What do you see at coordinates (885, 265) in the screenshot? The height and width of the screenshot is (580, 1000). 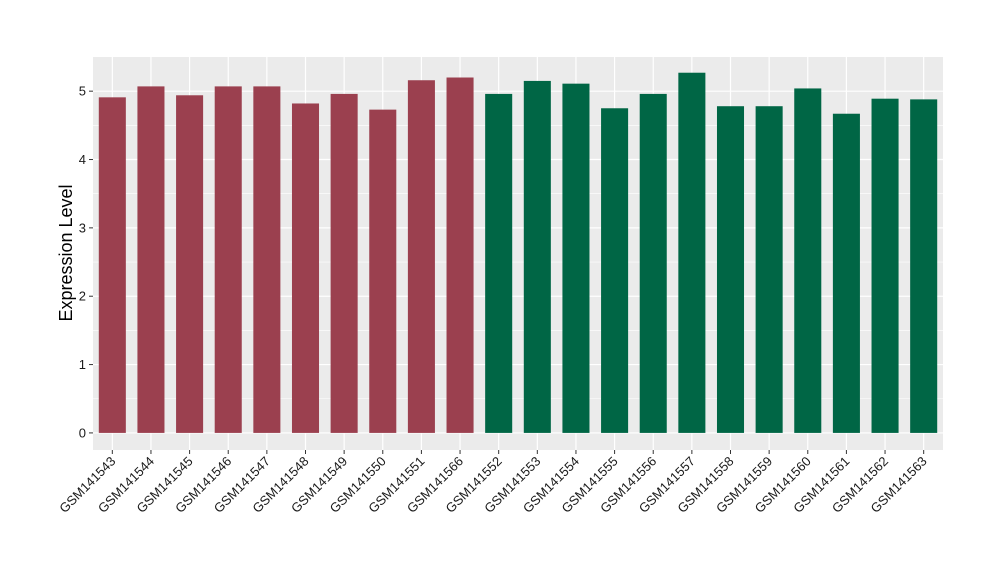 I see `bar-GSM141562` at bounding box center [885, 265].